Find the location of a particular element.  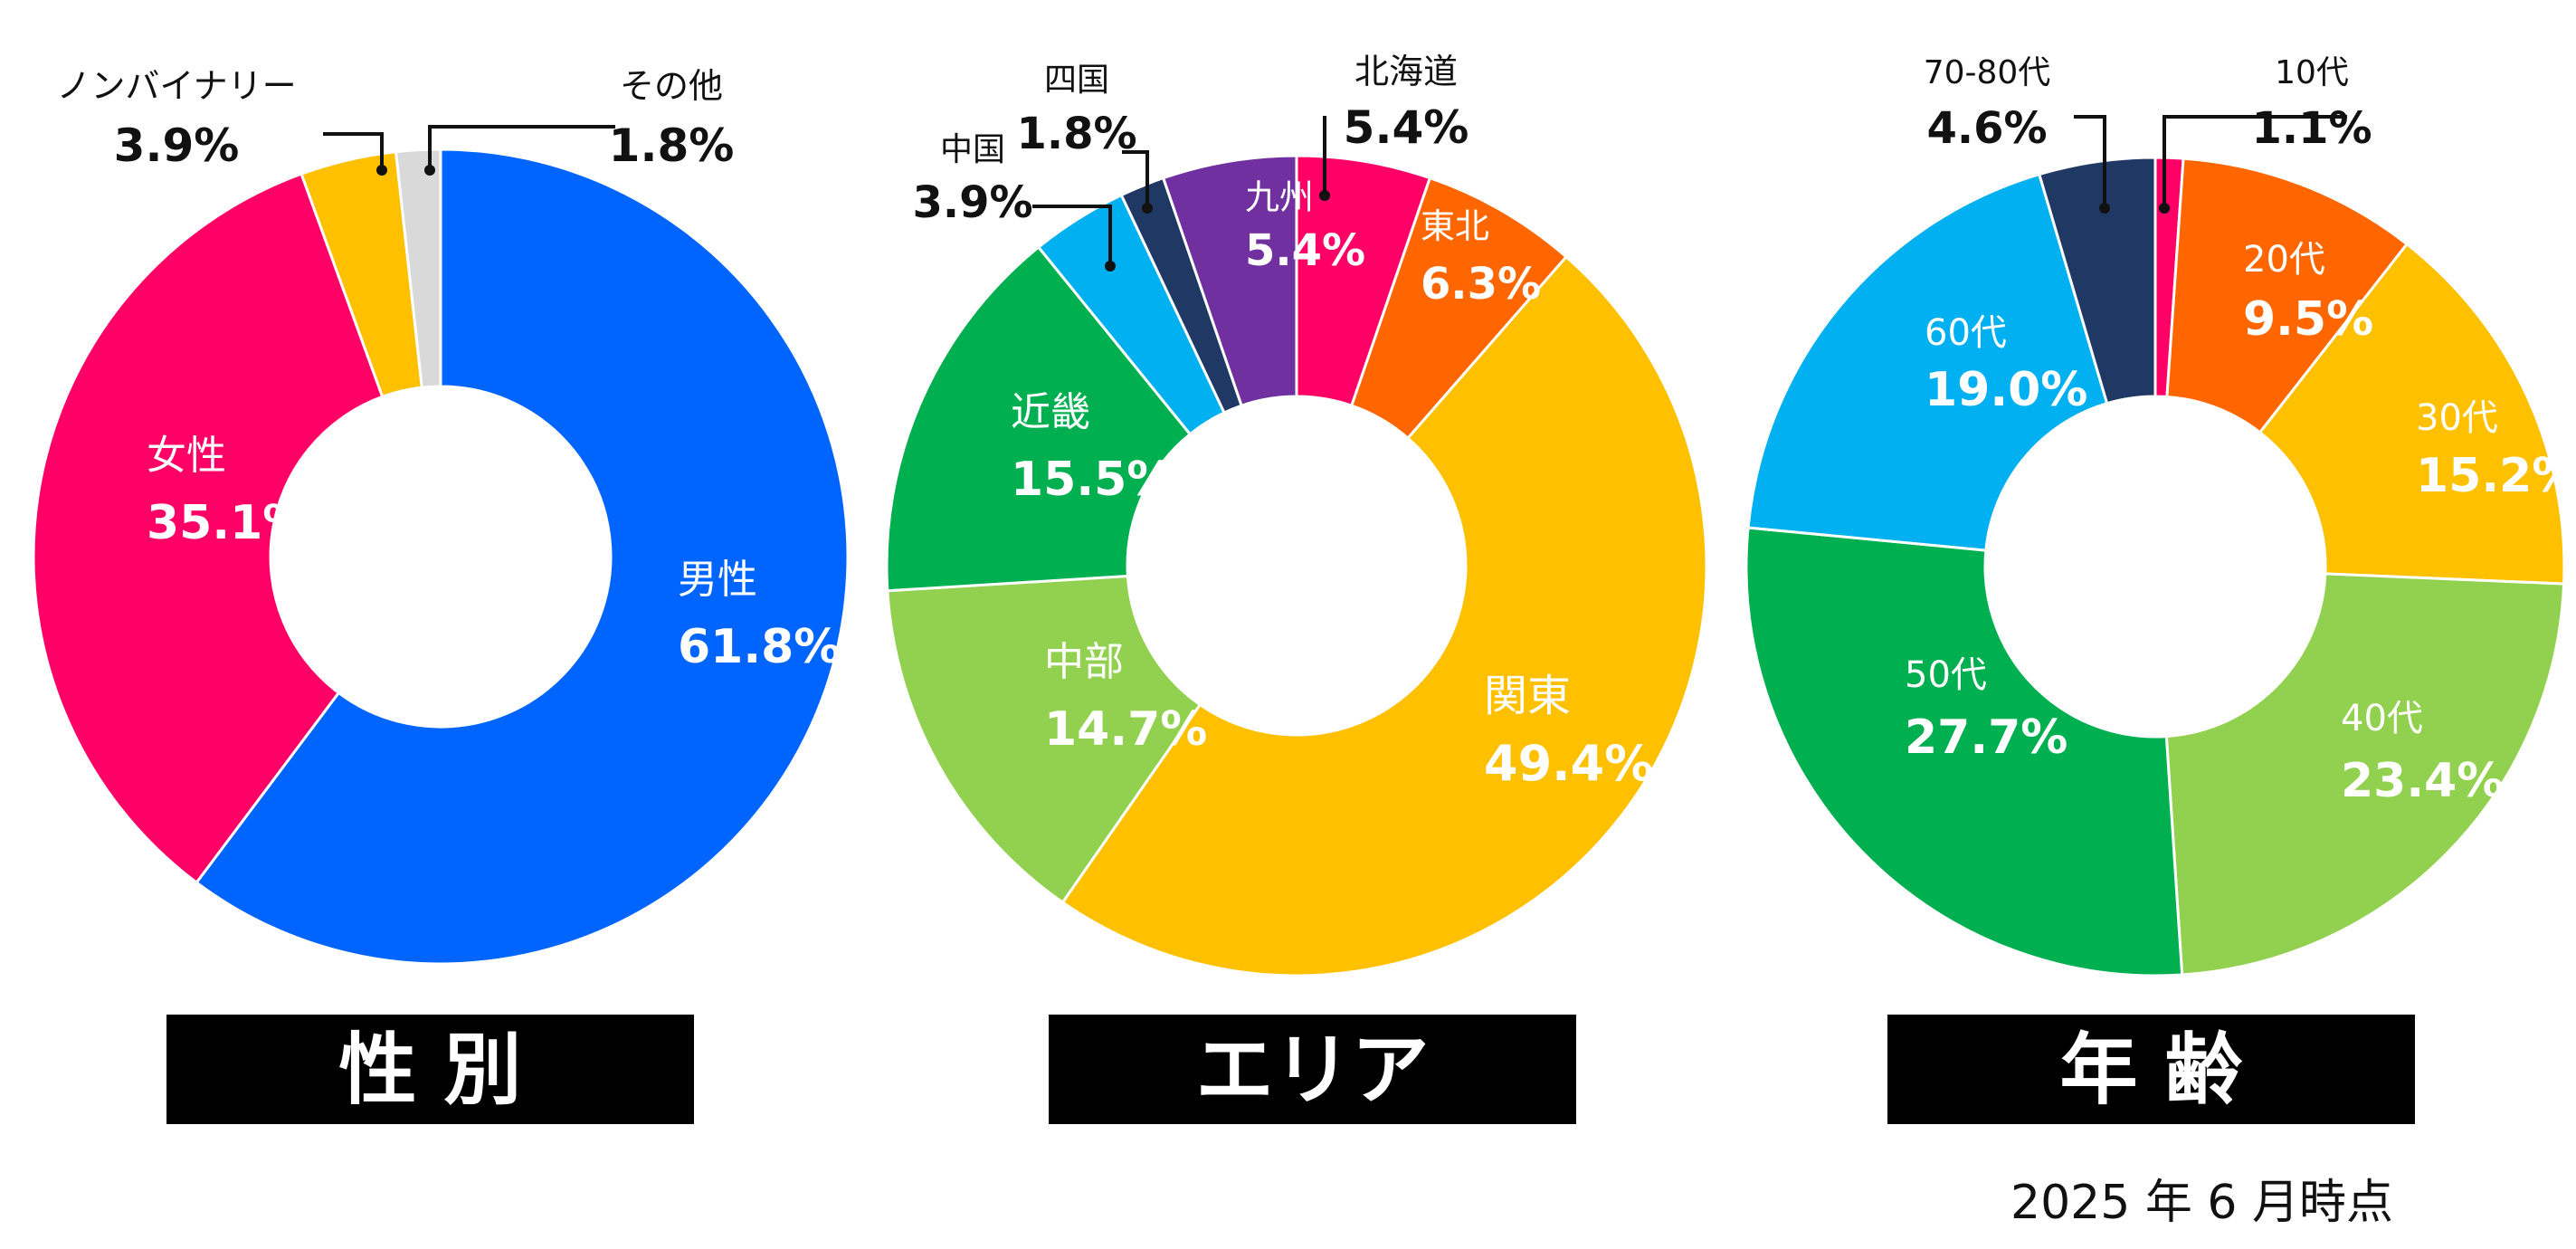

slice-label: 九州 is located at coordinates (1279, 197).